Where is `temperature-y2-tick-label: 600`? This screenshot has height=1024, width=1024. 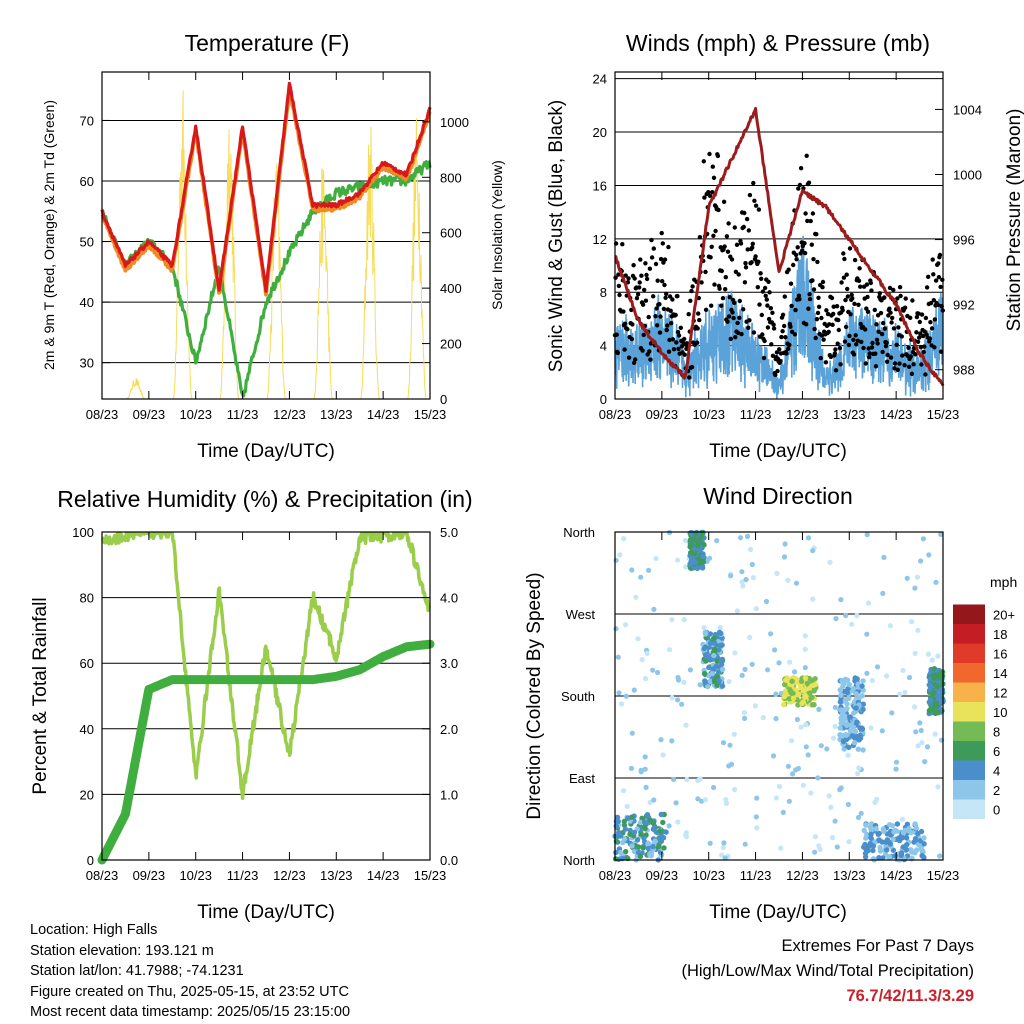 temperature-y2-tick-label: 600 is located at coordinates (451, 233).